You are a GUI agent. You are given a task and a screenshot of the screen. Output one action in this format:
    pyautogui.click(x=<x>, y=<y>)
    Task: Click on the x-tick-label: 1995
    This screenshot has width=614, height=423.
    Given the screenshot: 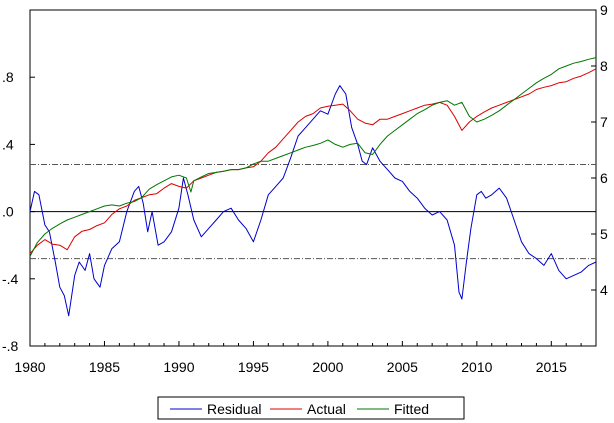 What is the action you would take?
    pyautogui.click(x=253, y=367)
    